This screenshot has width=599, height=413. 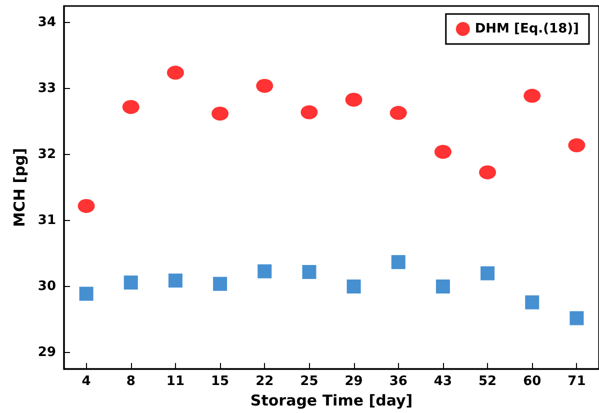 What do you see at coordinates (86, 381) in the screenshot?
I see `x-tick-label: 4` at bounding box center [86, 381].